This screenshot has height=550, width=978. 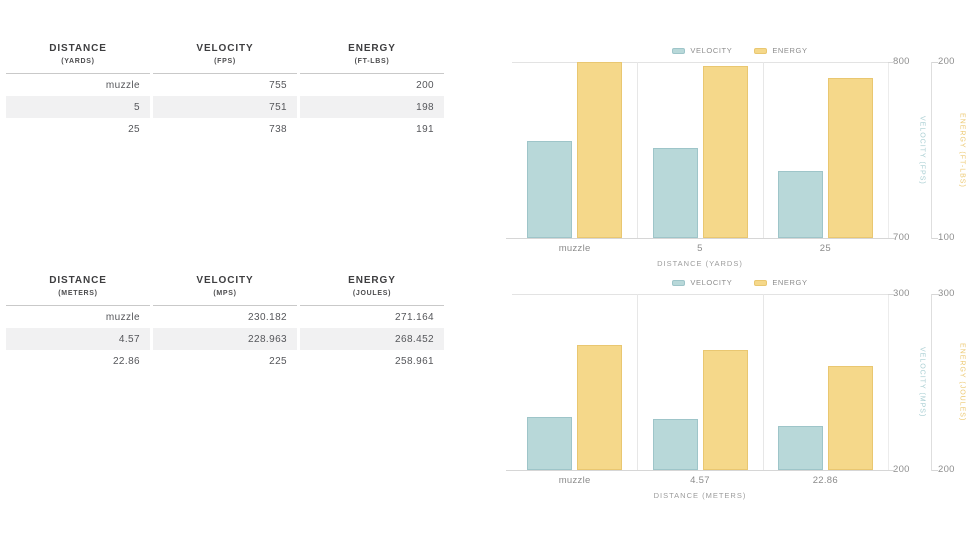 What do you see at coordinates (414, 361) in the screenshot?
I see `cell-energy: 258.961` at bounding box center [414, 361].